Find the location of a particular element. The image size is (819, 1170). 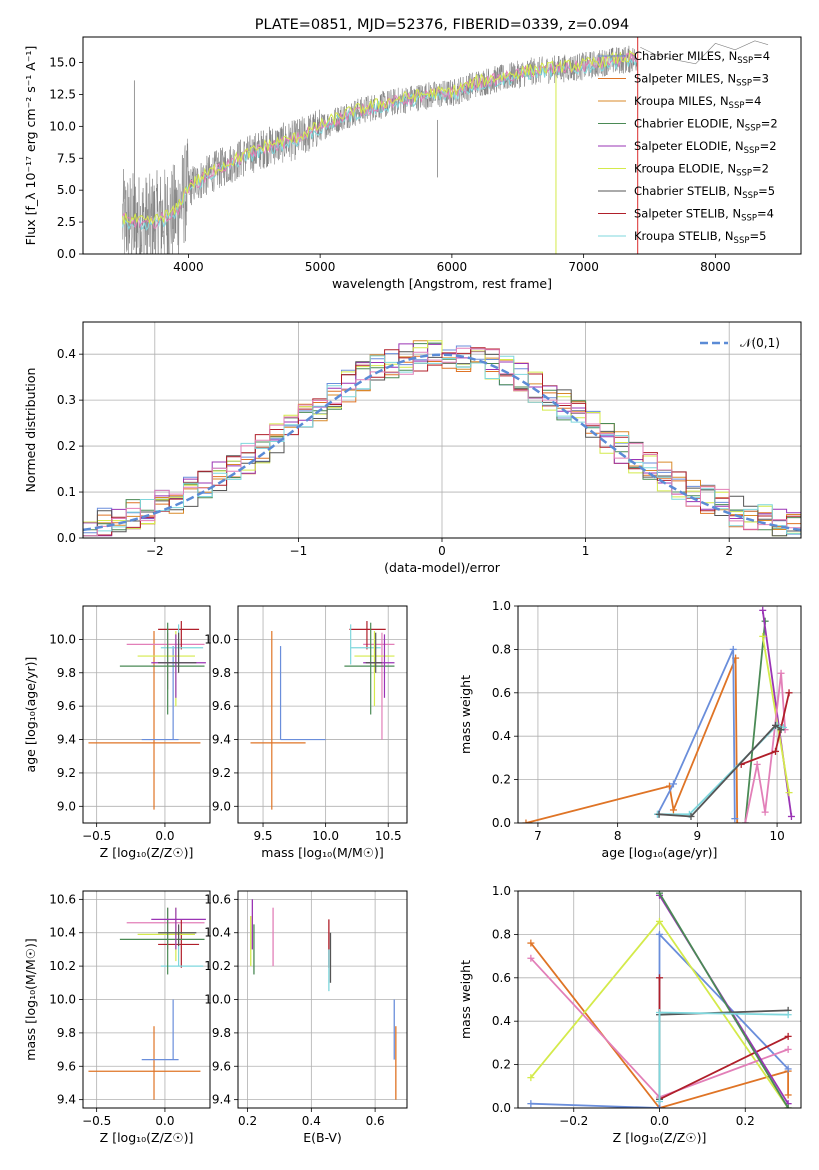

y-tick-label: 15.0 is located at coordinates (62, 63).